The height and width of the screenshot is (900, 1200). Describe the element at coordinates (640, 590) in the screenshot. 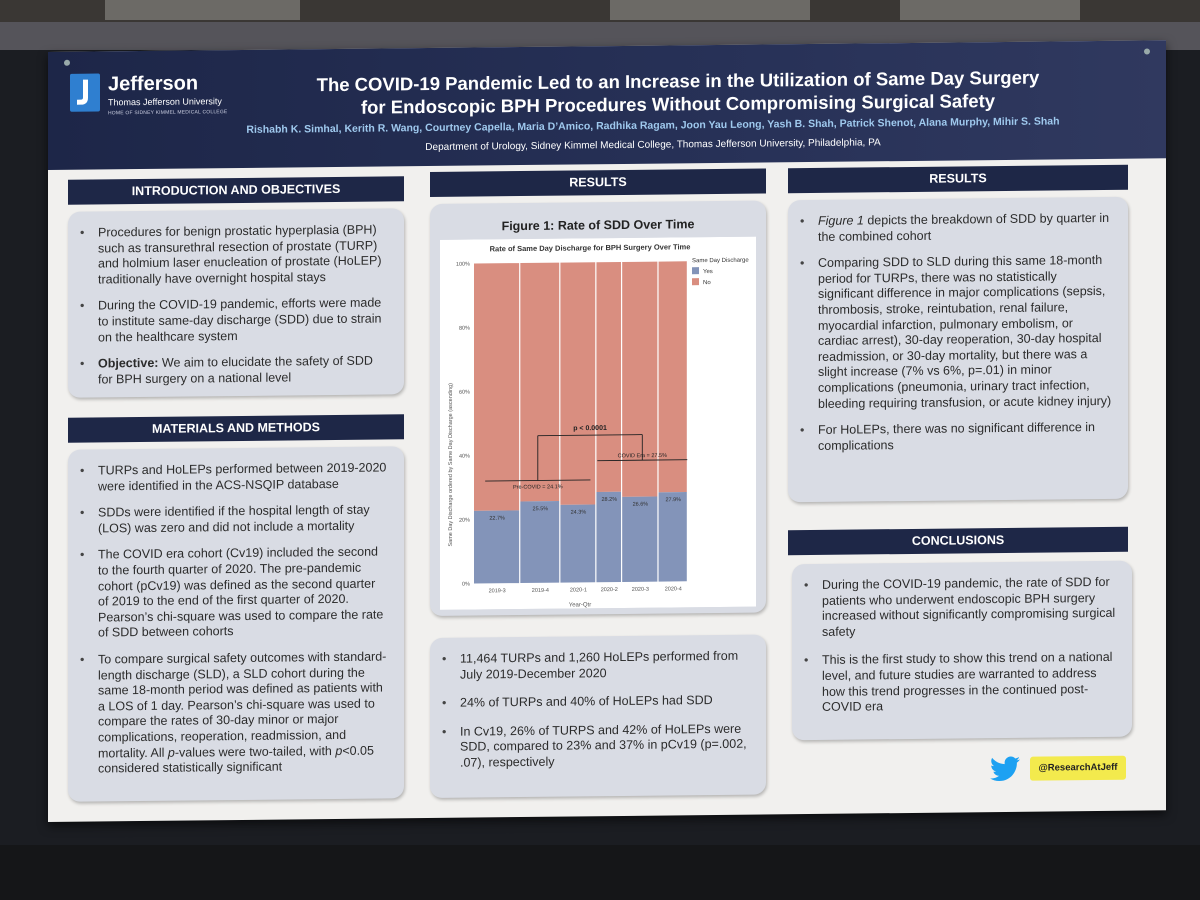

I see `x-tick-label: 2020-3` at that location.